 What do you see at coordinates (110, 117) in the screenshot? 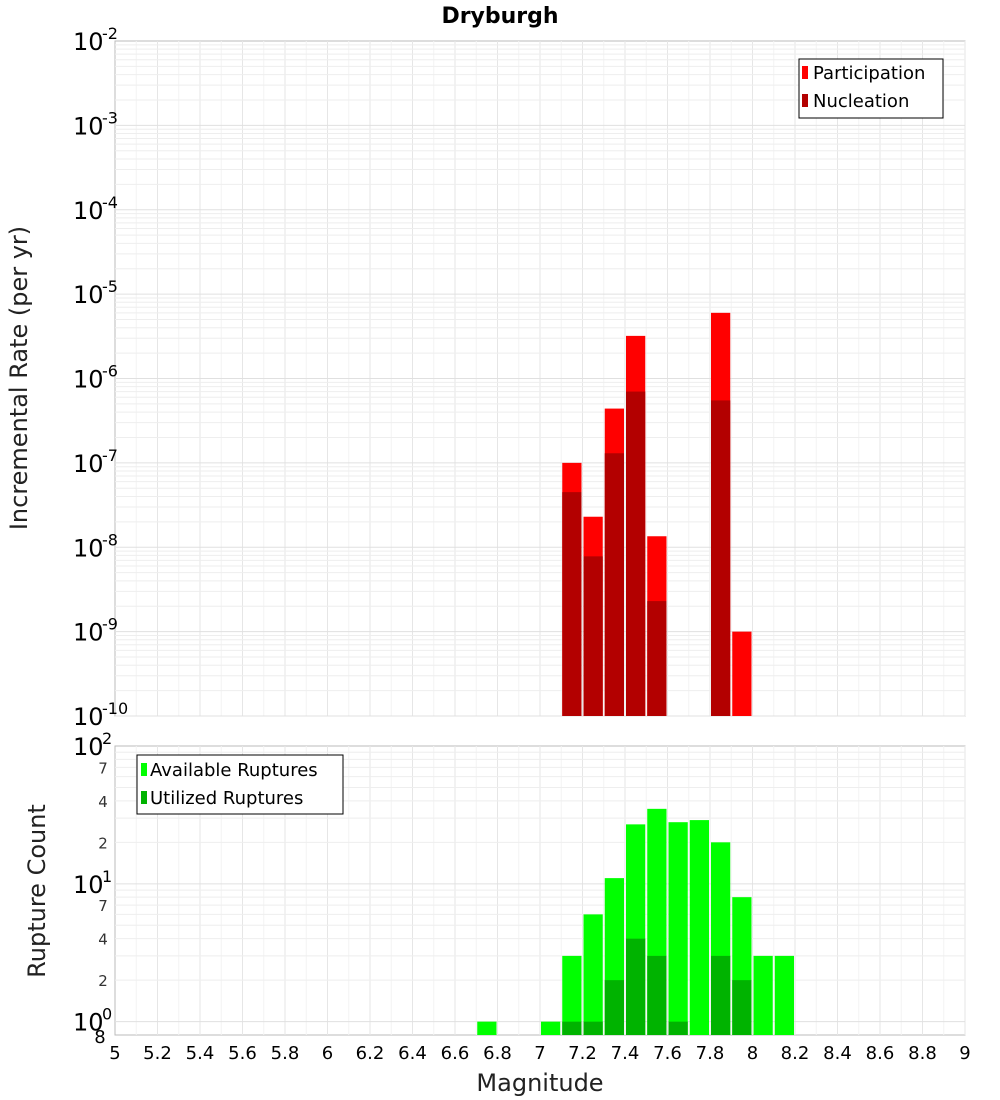
I see `rate-y-tick-exp-7: -3` at bounding box center [110, 117].